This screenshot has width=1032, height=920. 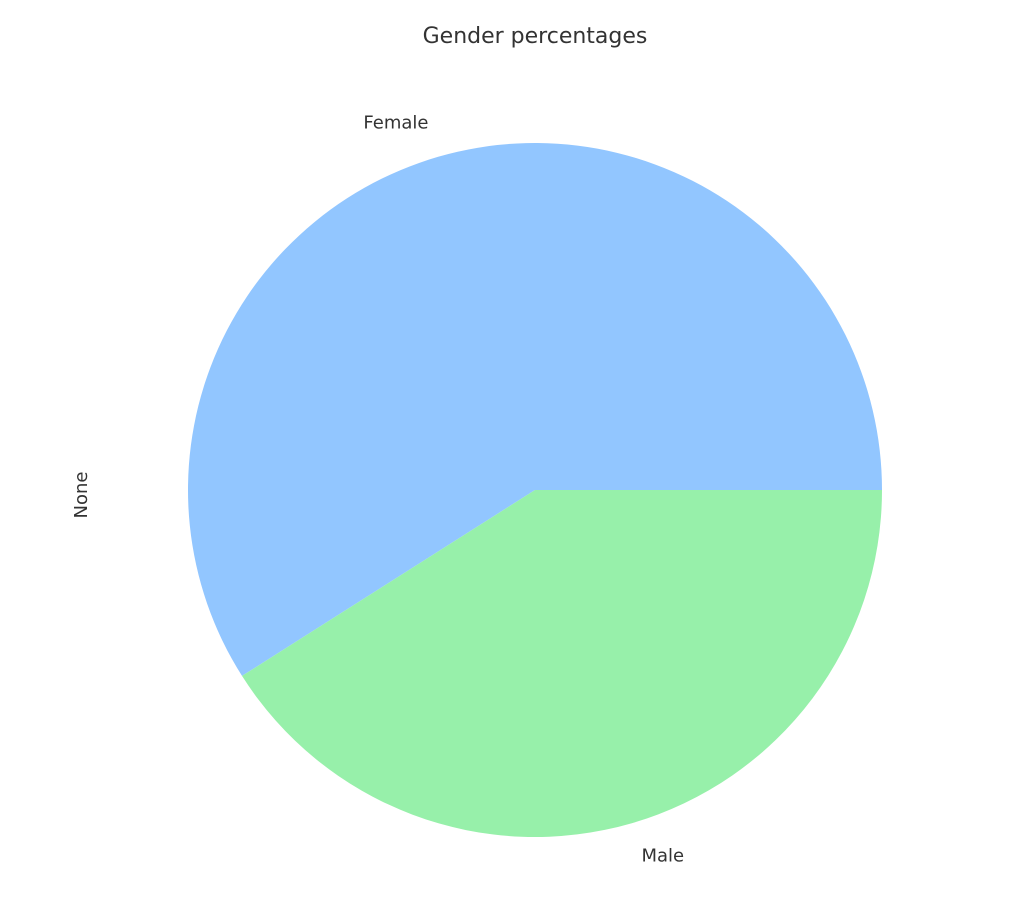 What do you see at coordinates (81, 495) in the screenshot?
I see `y-axis-label: None` at bounding box center [81, 495].